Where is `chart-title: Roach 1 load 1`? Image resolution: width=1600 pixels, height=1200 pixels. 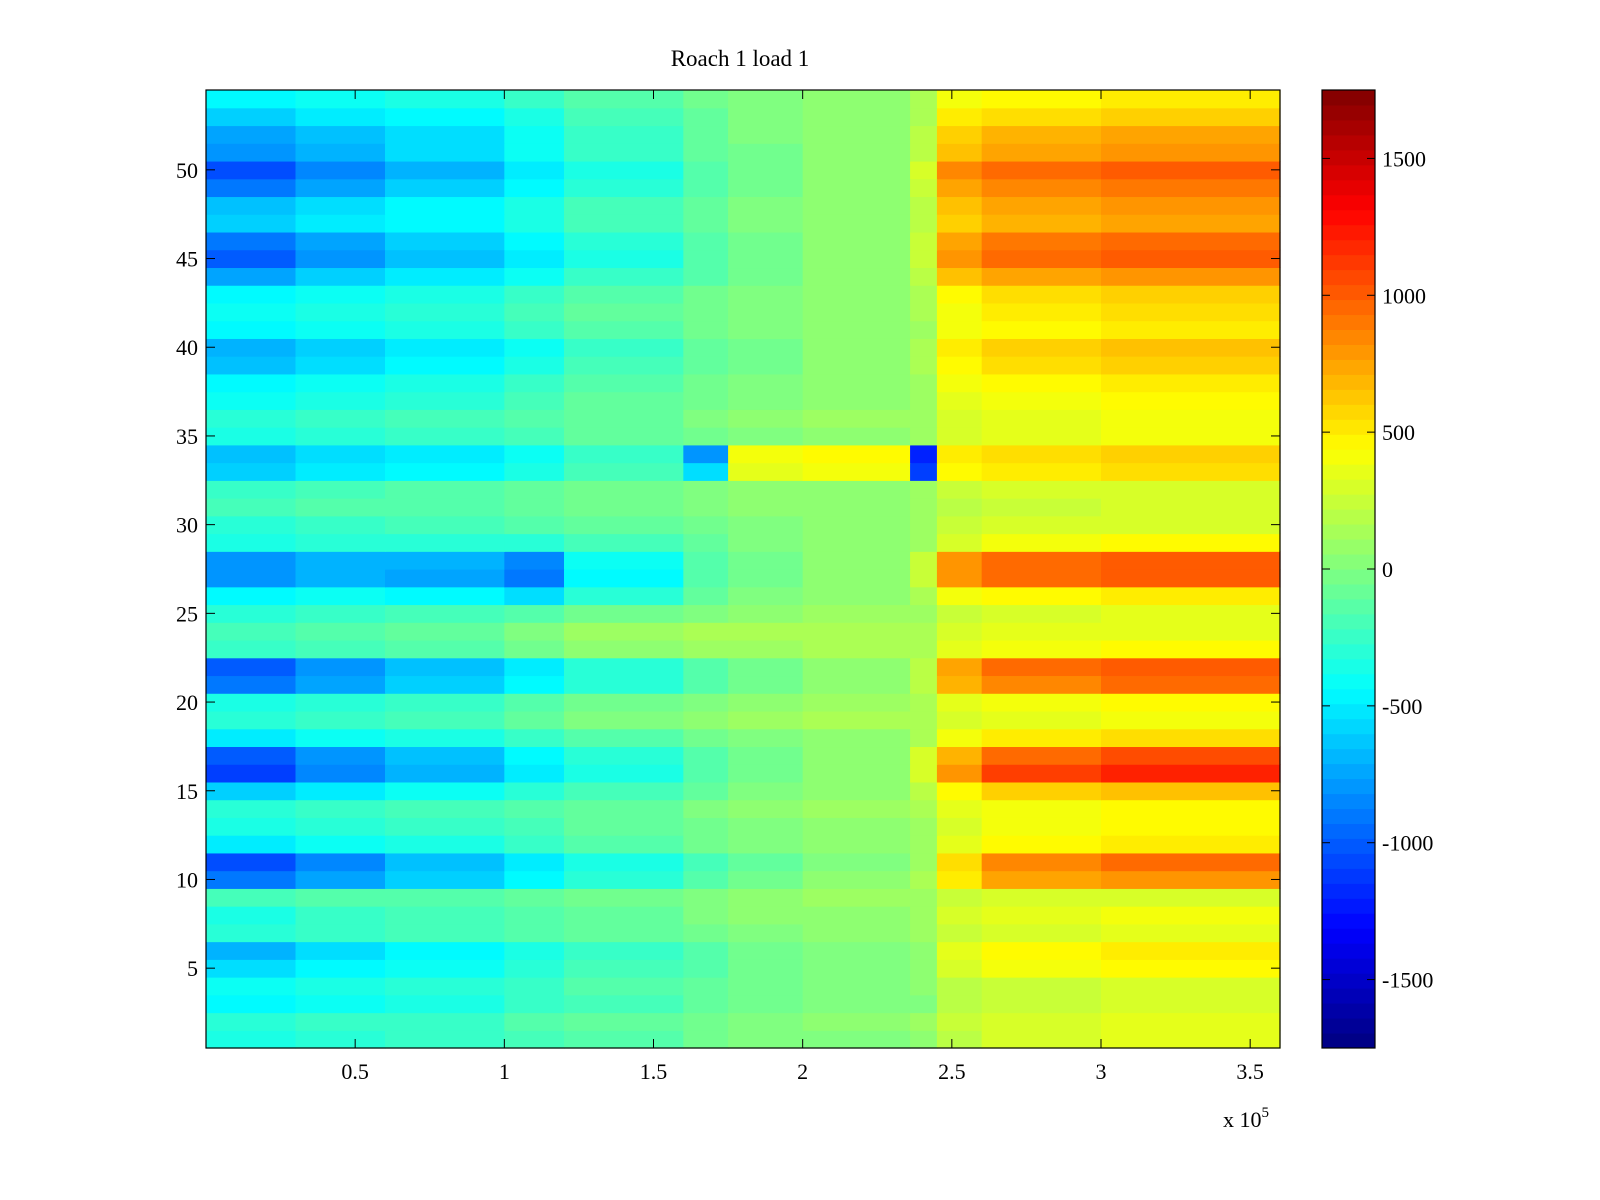 chart-title: Roach 1 load 1 is located at coordinates (740, 58).